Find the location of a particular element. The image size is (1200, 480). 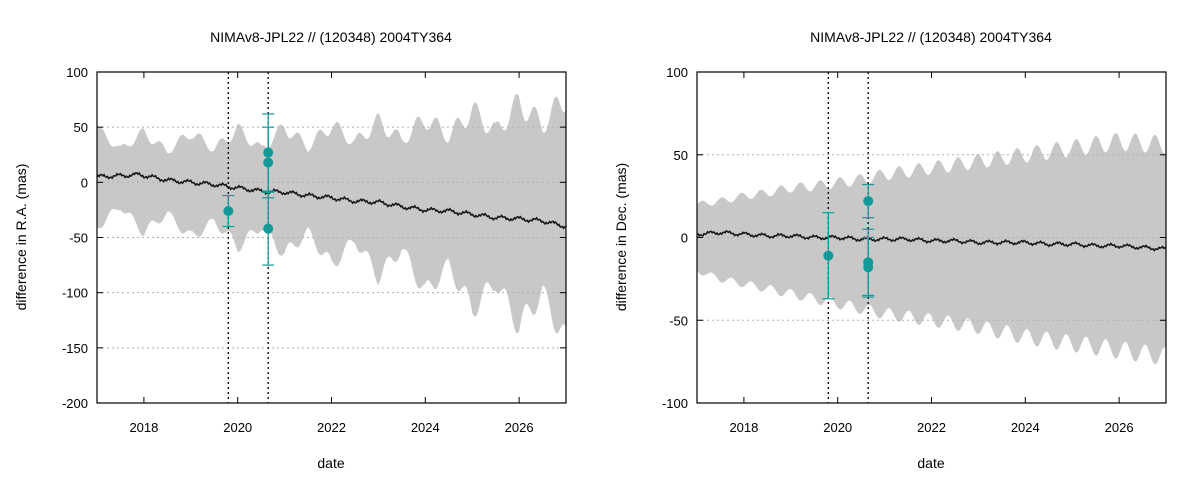

dec-y-tick-label-2: 0 is located at coordinates (684, 238).